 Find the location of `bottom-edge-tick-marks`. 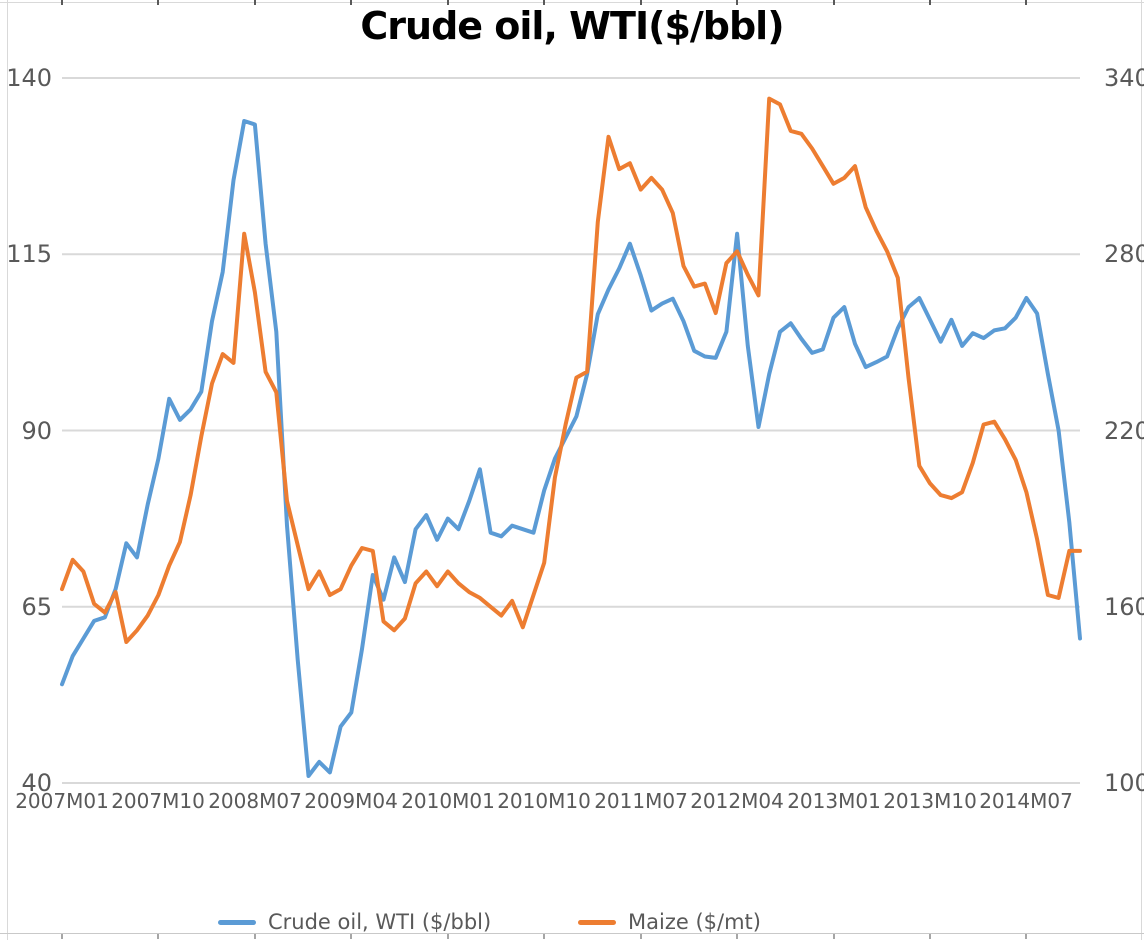

bottom-edge-tick-marks is located at coordinates (572, 936).